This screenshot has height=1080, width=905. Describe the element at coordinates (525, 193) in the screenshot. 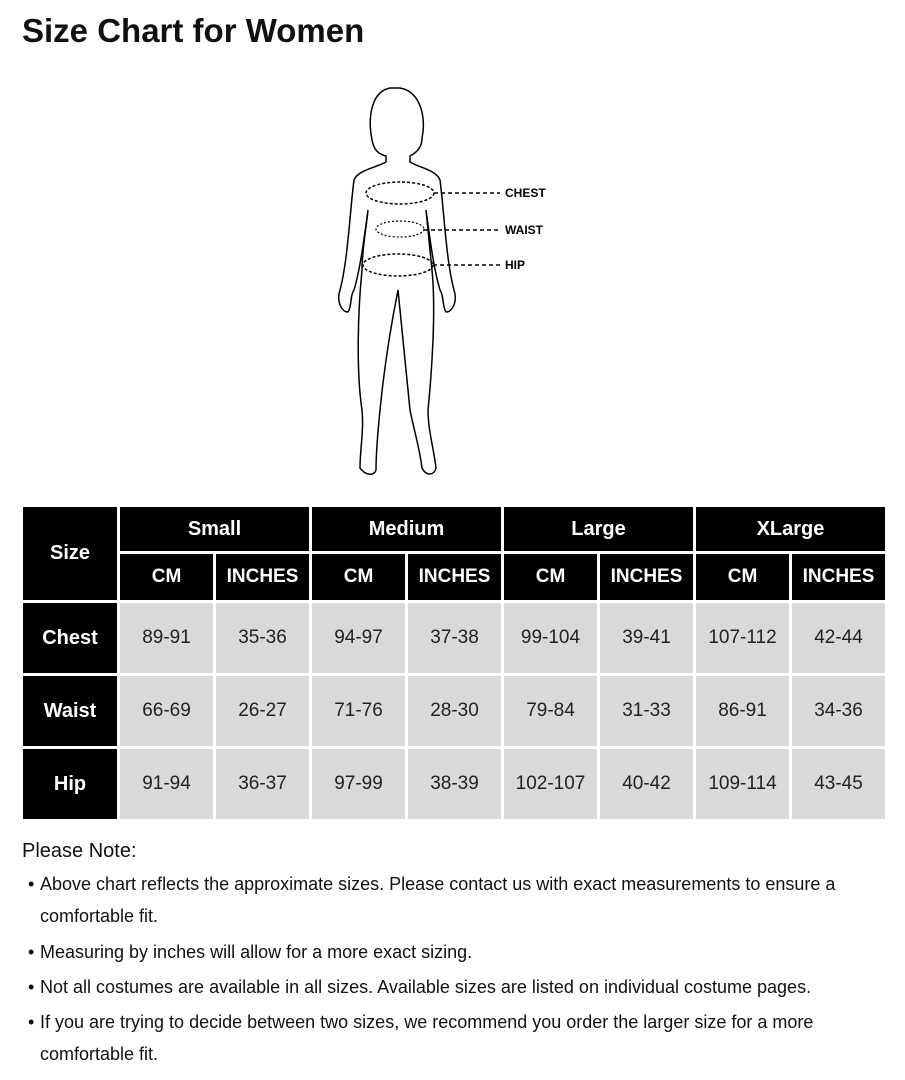

I see `chest-label: CHEST` at that location.